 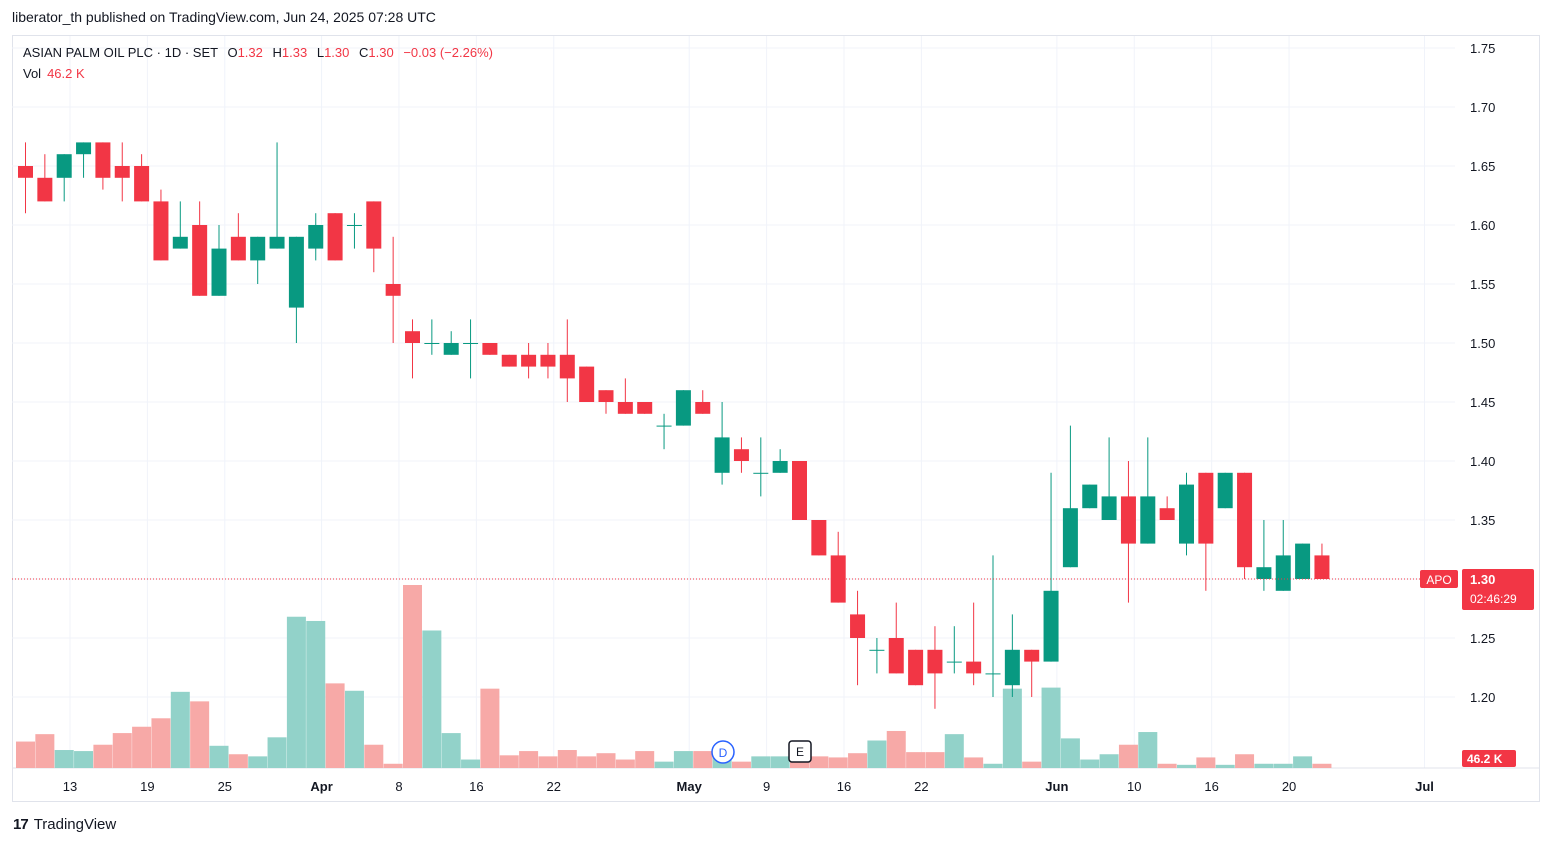 What do you see at coordinates (1482, 166) in the screenshot?
I see `price-tick-label: 1.65` at bounding box center [1482, 166].